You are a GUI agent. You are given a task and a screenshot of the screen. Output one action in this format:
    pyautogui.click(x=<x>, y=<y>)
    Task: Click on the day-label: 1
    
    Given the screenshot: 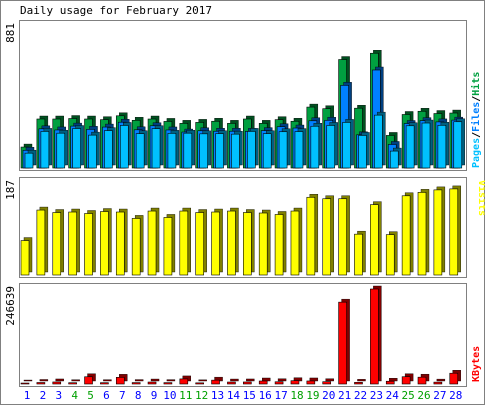 What is the action you would take?
    pyautogui.click(x=27, y=395)
    